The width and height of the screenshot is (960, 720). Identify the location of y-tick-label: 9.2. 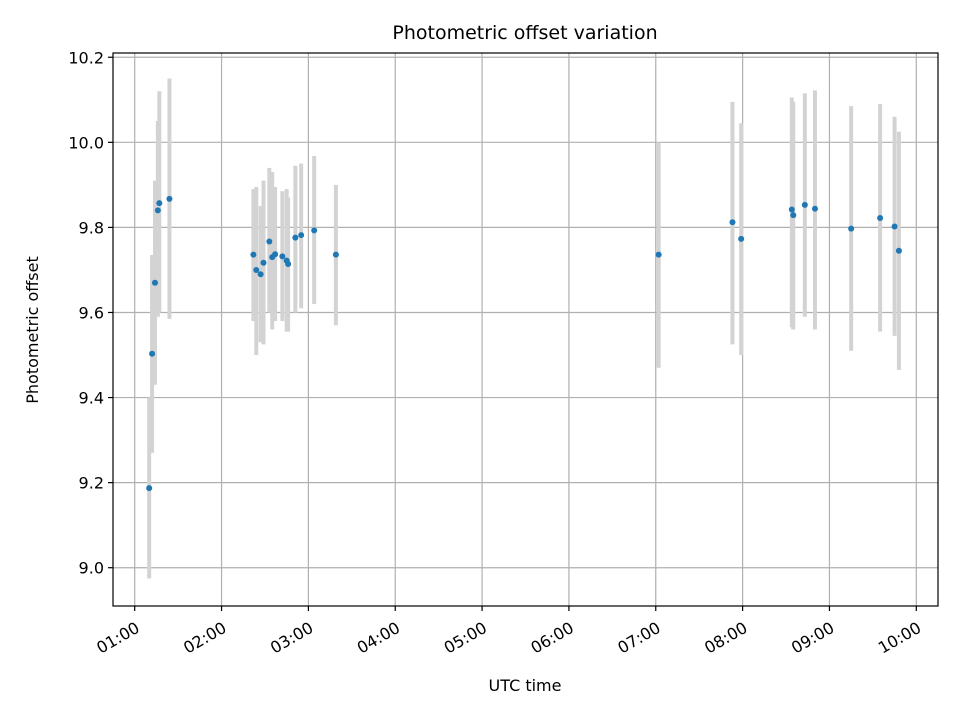
(91, 483).